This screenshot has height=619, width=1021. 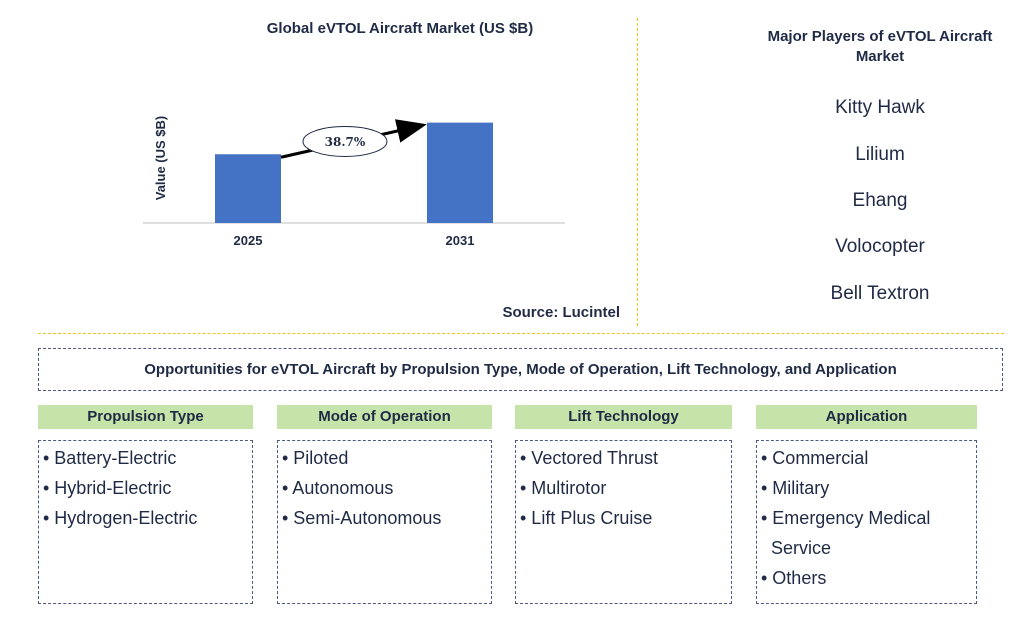 What do you see at coordinates (589, 458) in the screenshot?
I see `list-item: • Vectored Thrust` at bounding box center [589, 458].